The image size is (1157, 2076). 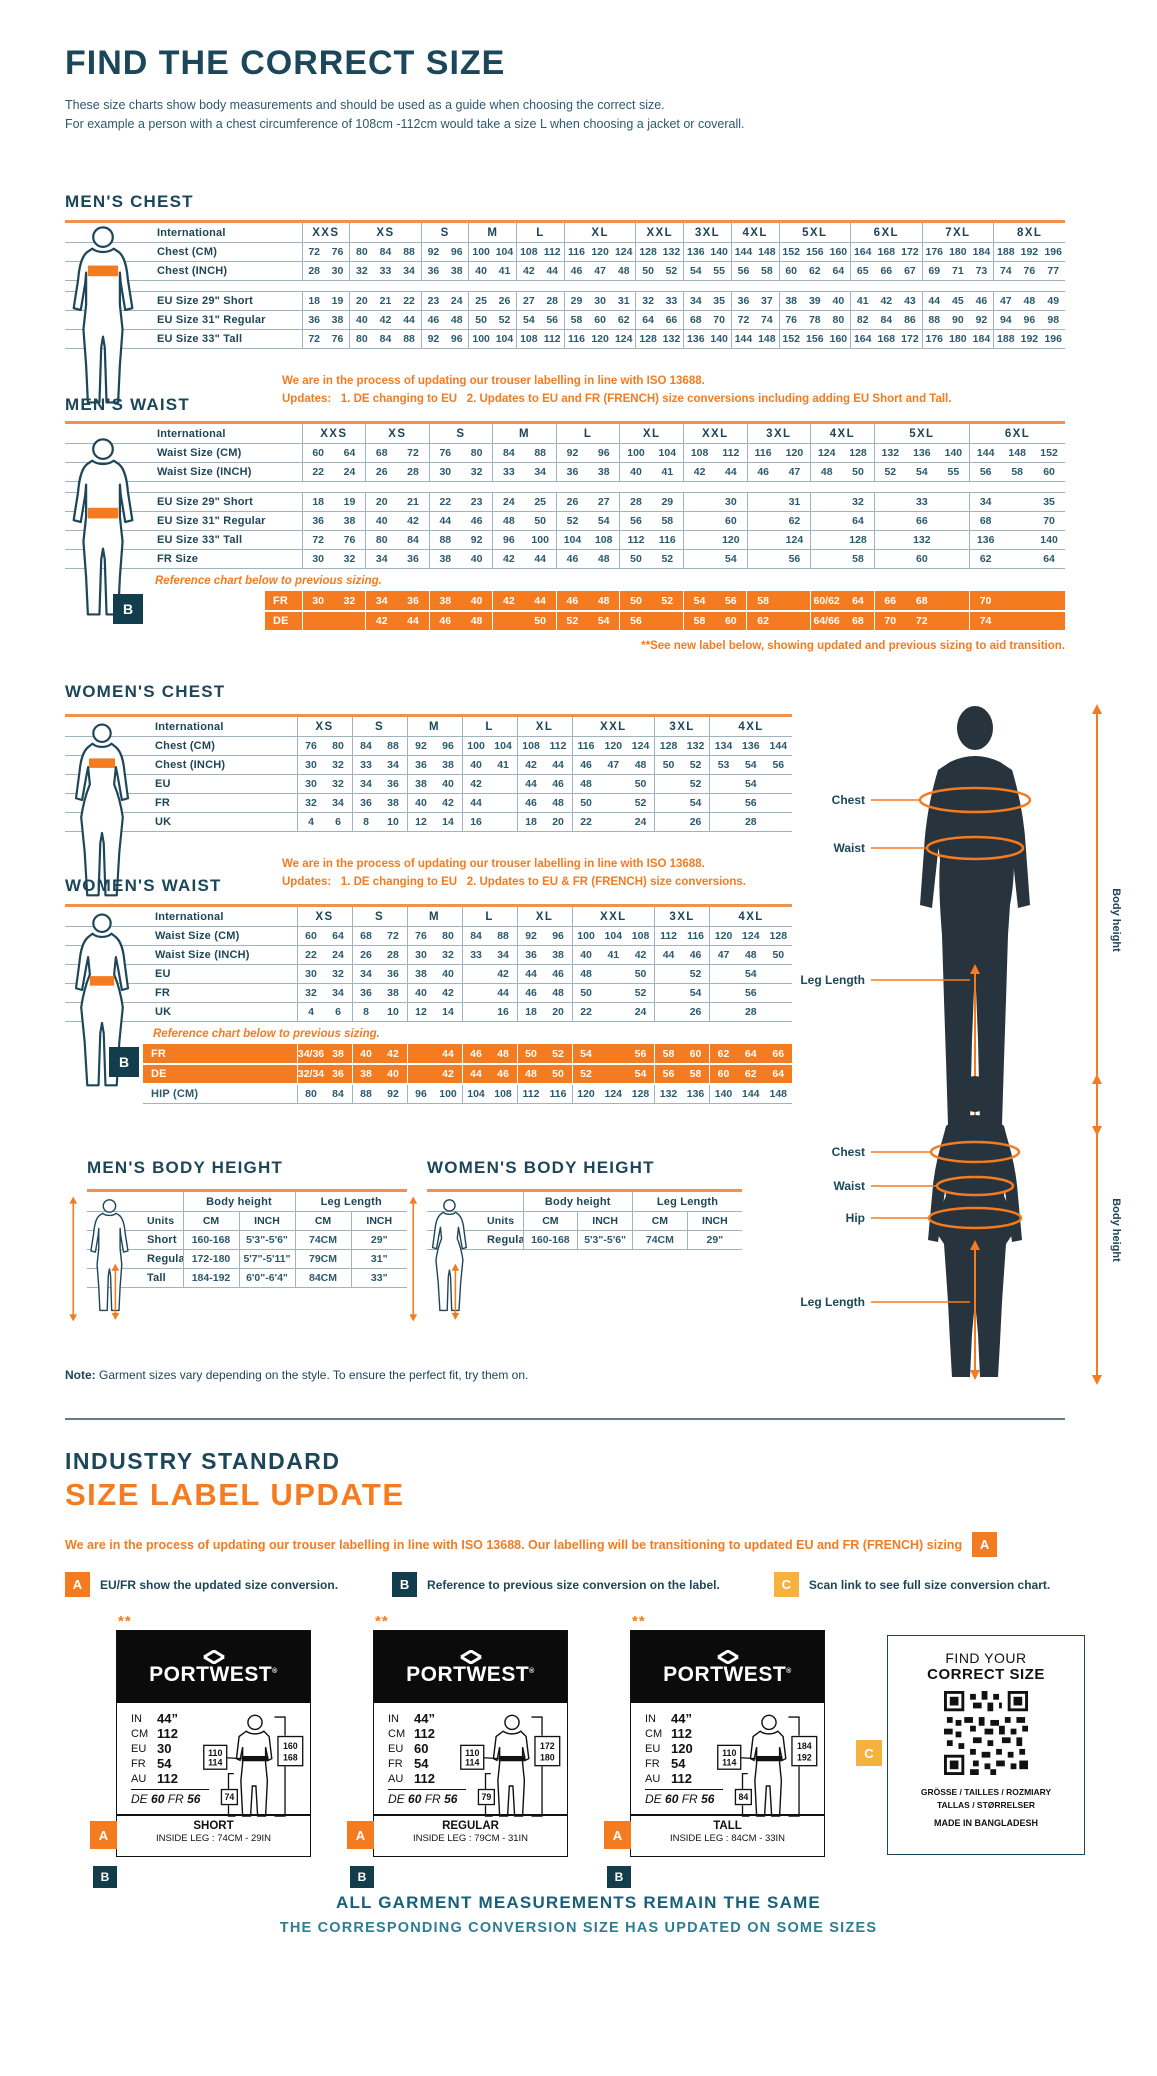 I want to click on industry-standard-header: INDUSTRY STANDARD SIZE LABEL UPDATE, so click(x=235, y=1480).